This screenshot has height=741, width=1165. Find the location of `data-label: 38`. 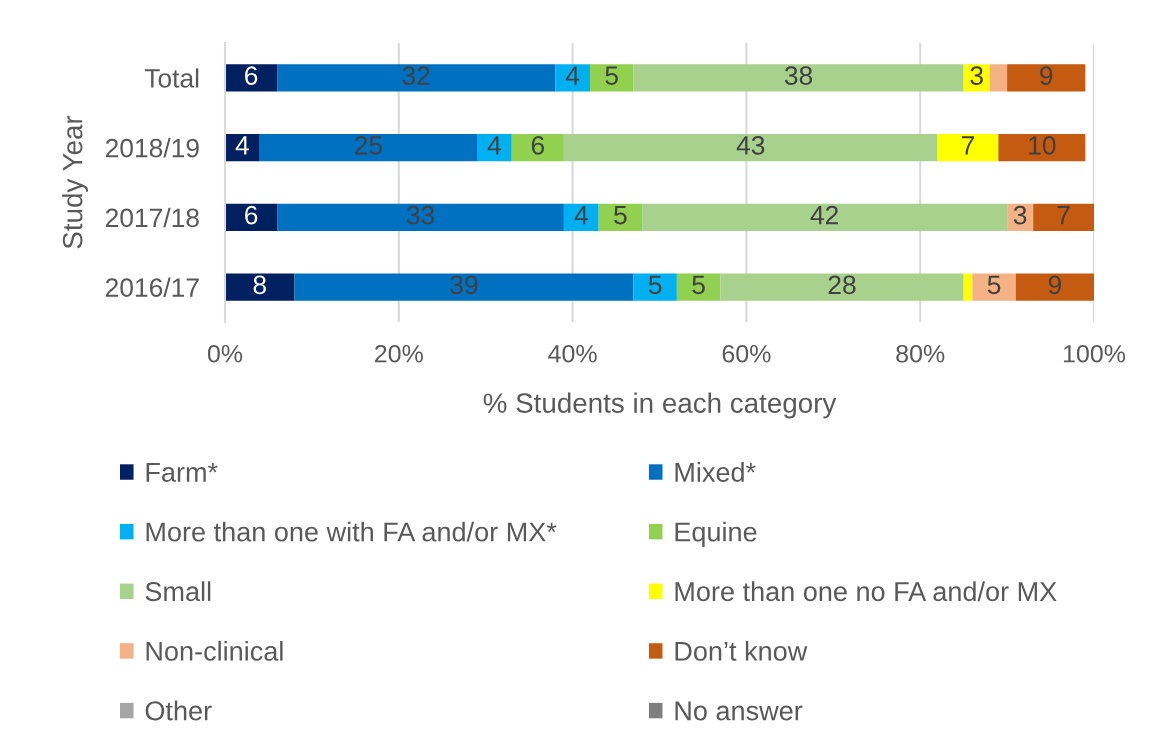

data-label: 38 is located at coordinates (798, 75).